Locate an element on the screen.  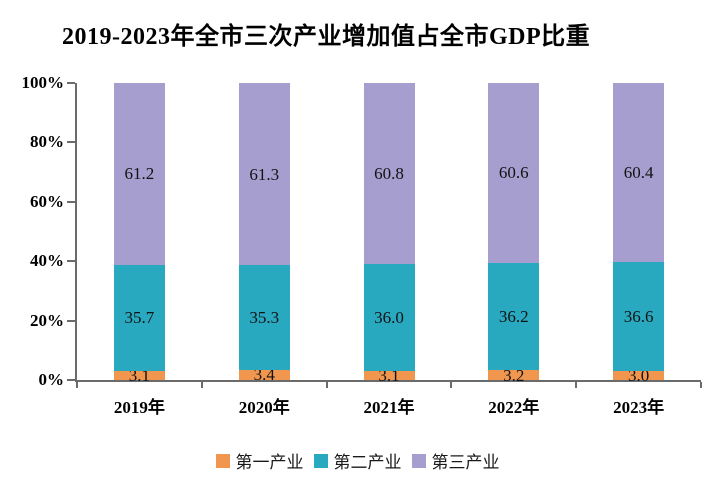
bar-segment-第一产业: 3.0 is located at coordinates (639, 375).